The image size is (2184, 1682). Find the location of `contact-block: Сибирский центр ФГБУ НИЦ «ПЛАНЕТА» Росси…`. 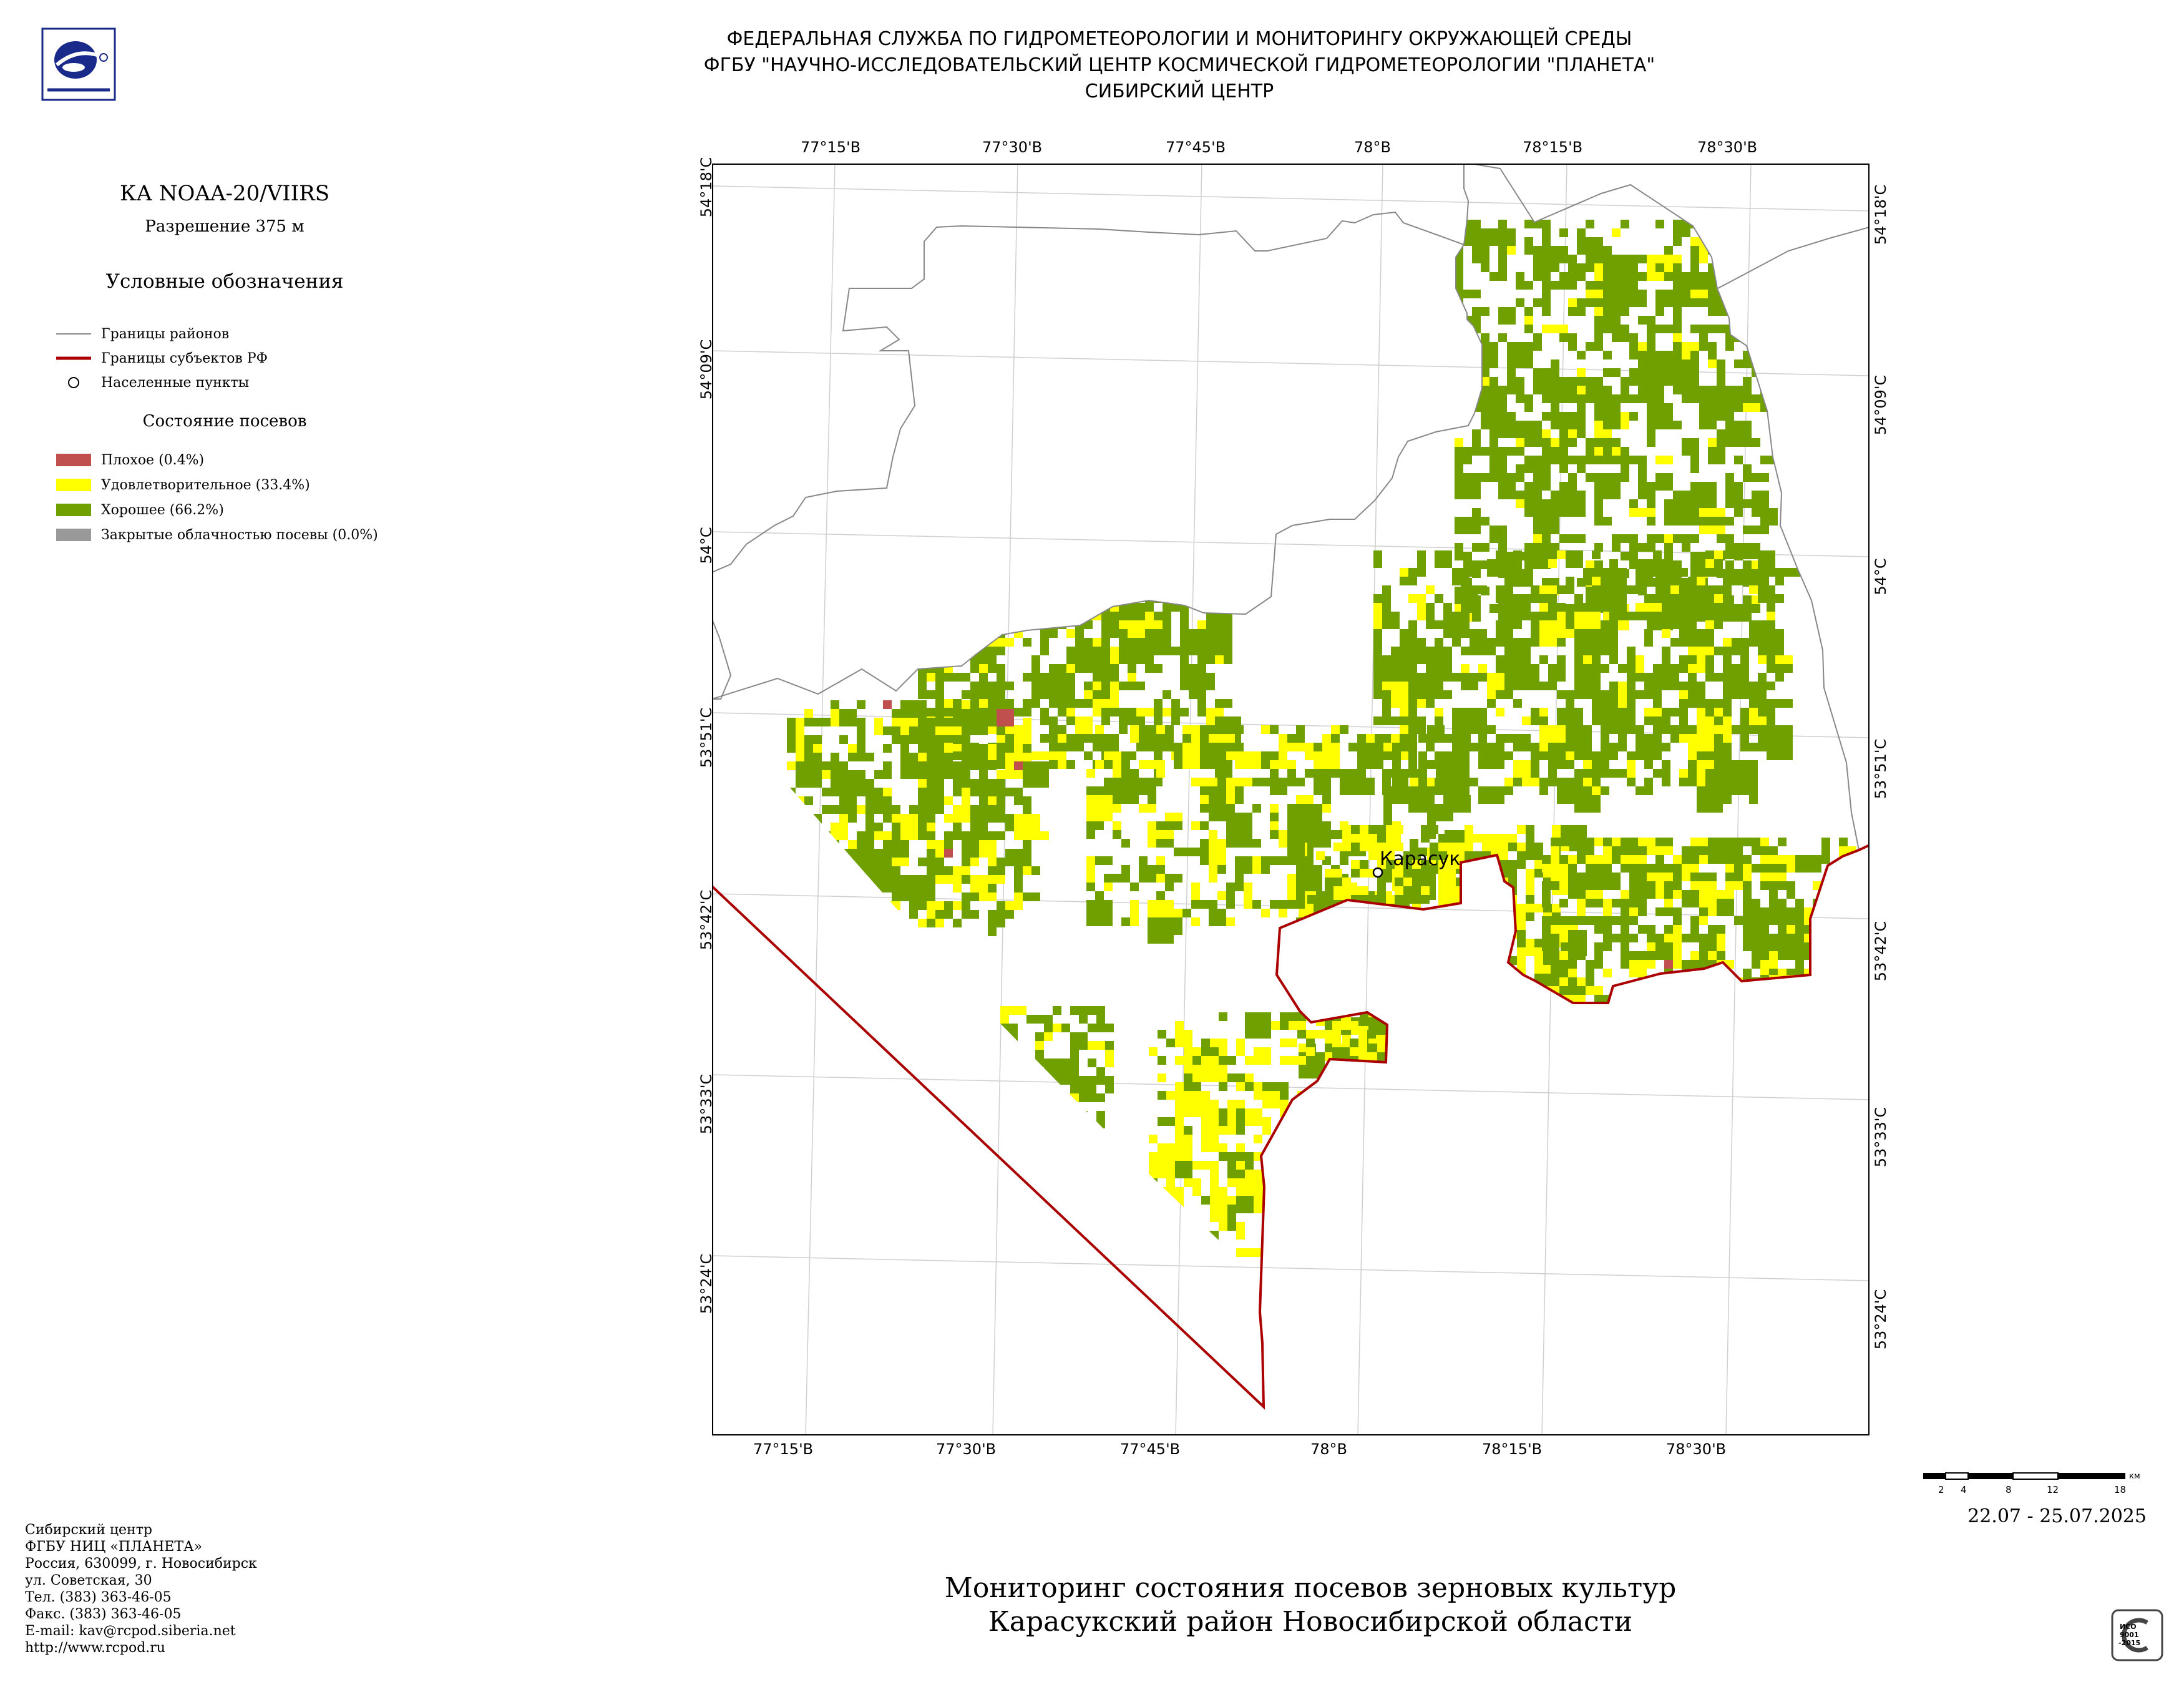

contact-block: Сибирский центр ФГБУ НИЦ «ПЛАНЕТА» Росси… is located at coordinates (141, 1589).